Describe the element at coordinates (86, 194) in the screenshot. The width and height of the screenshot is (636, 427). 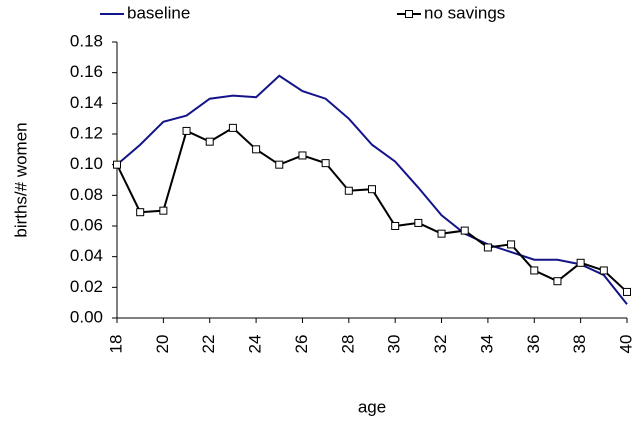
I see `y-tick-label: 0.08` at that location.